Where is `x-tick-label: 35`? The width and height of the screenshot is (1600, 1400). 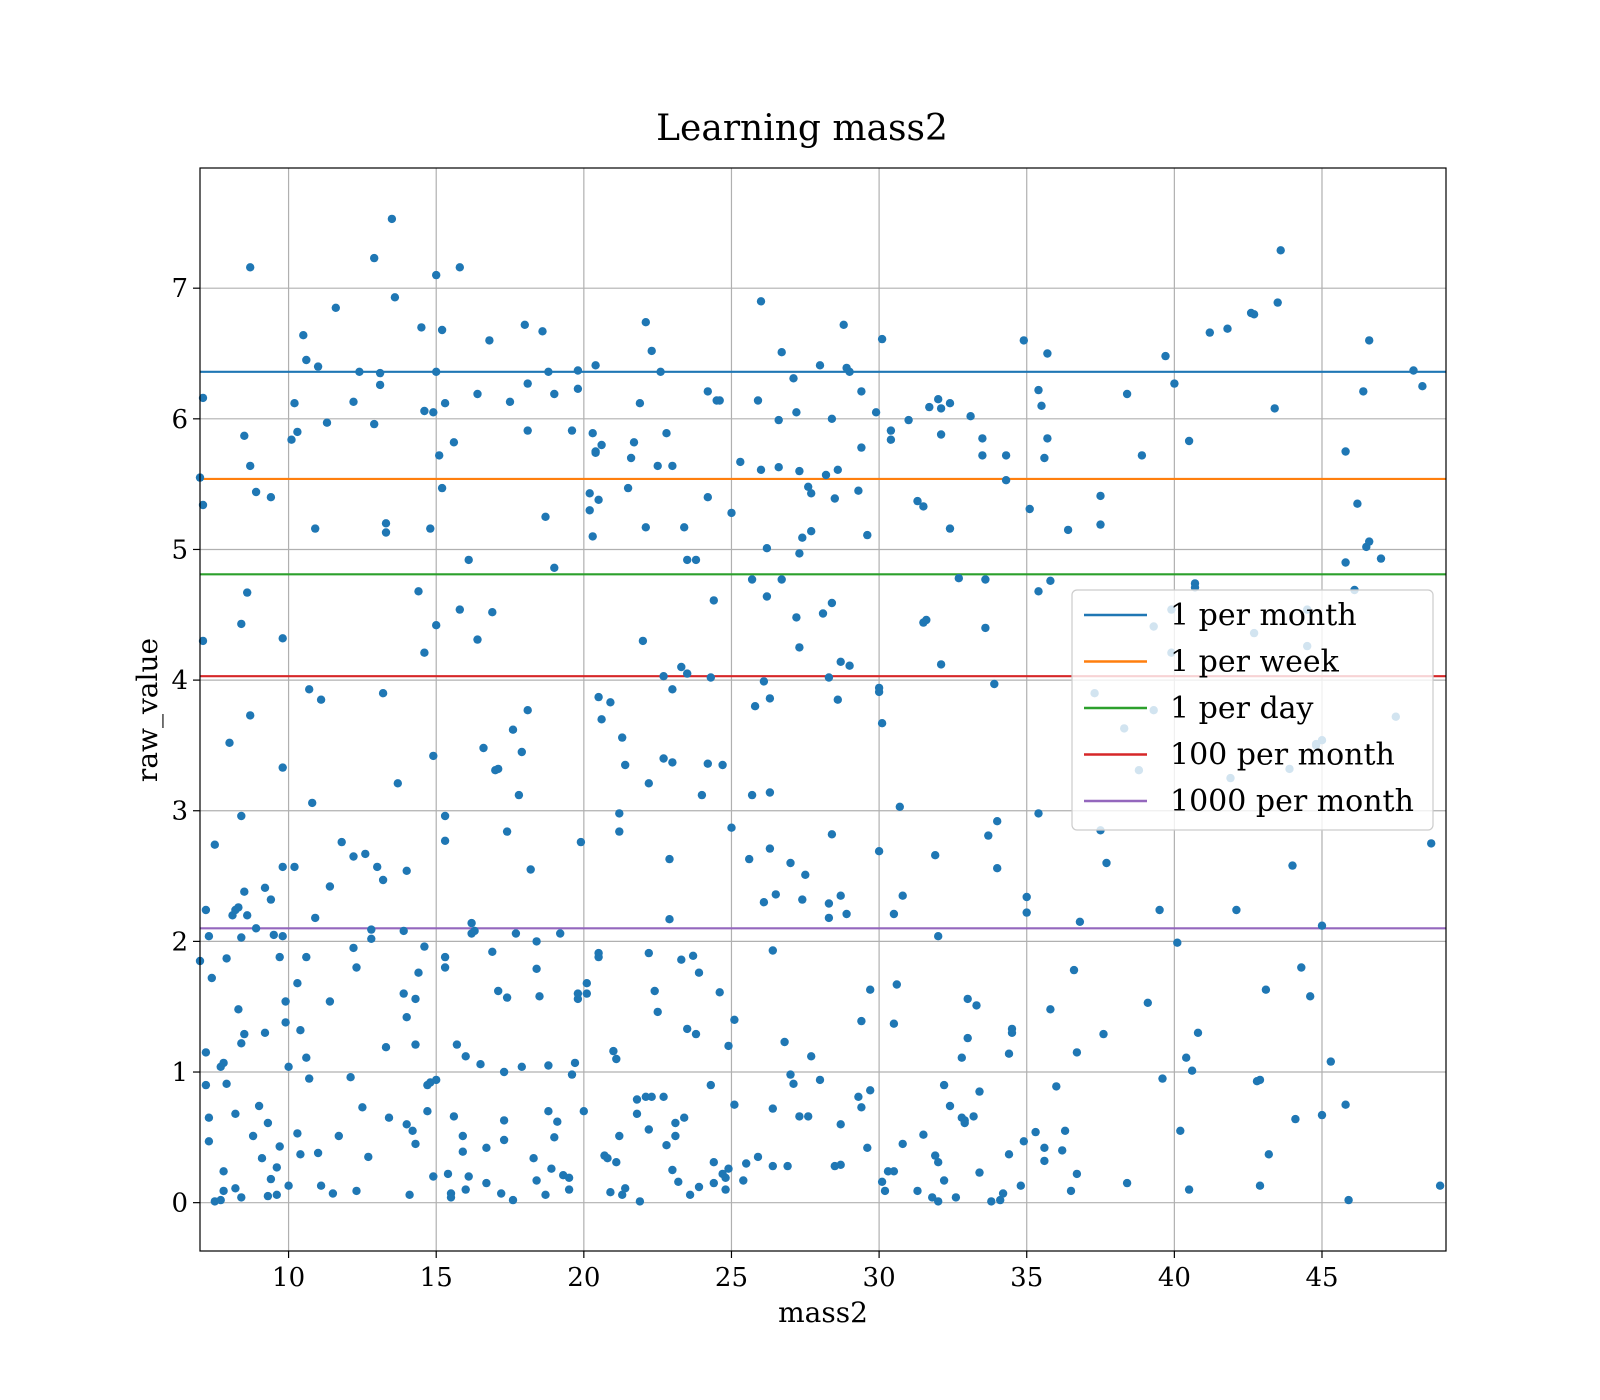 x-tick-label: 35 is located at coordinates (1026, 1278).